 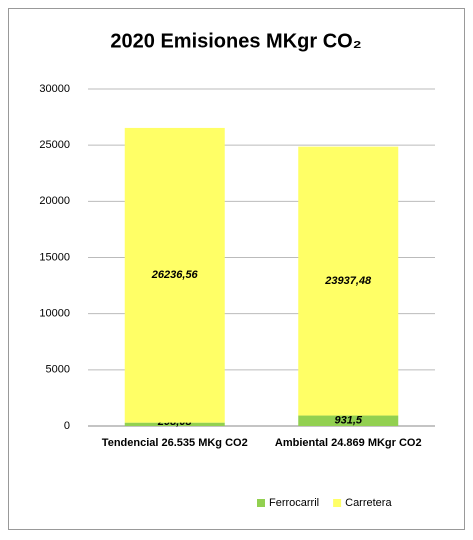 I want to click on y-tick-label: 0, so click(x=67, y=426).